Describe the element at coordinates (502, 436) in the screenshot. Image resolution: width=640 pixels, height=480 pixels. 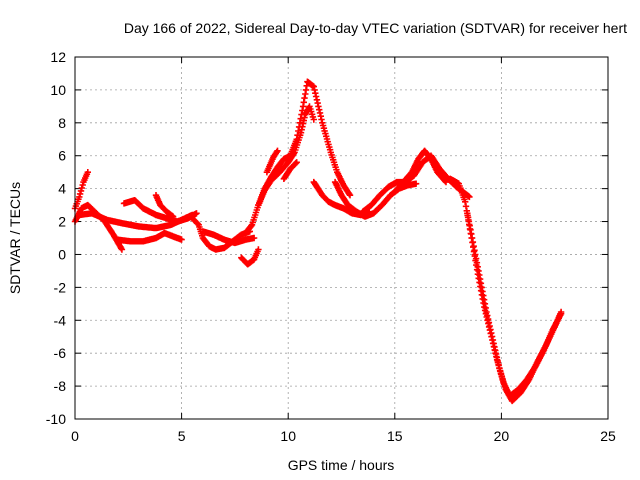
I see `x-tick-label: 20` at that location.